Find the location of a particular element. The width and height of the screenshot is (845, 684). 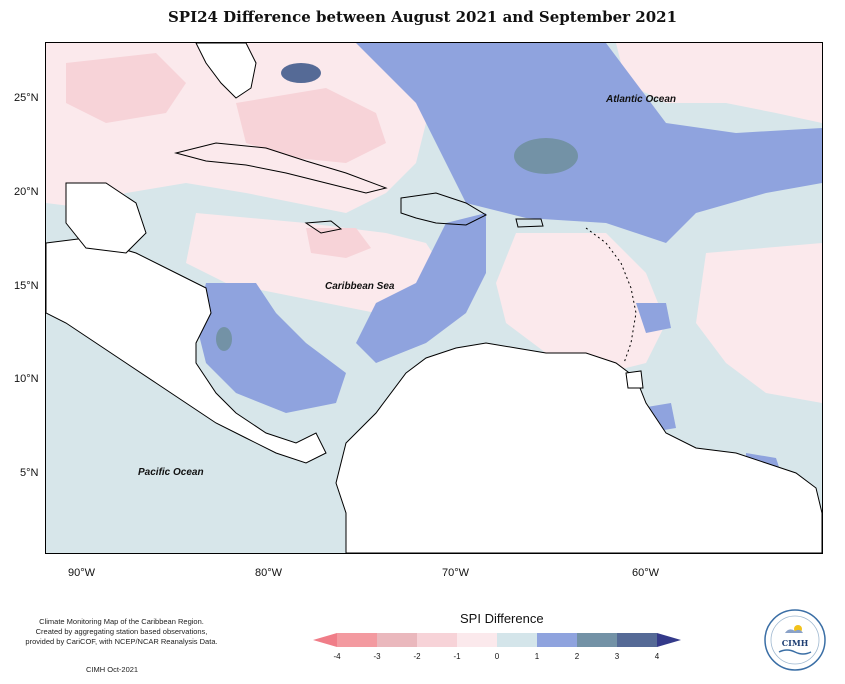

land-lesser-antilles is located at coordinates (611, 295).